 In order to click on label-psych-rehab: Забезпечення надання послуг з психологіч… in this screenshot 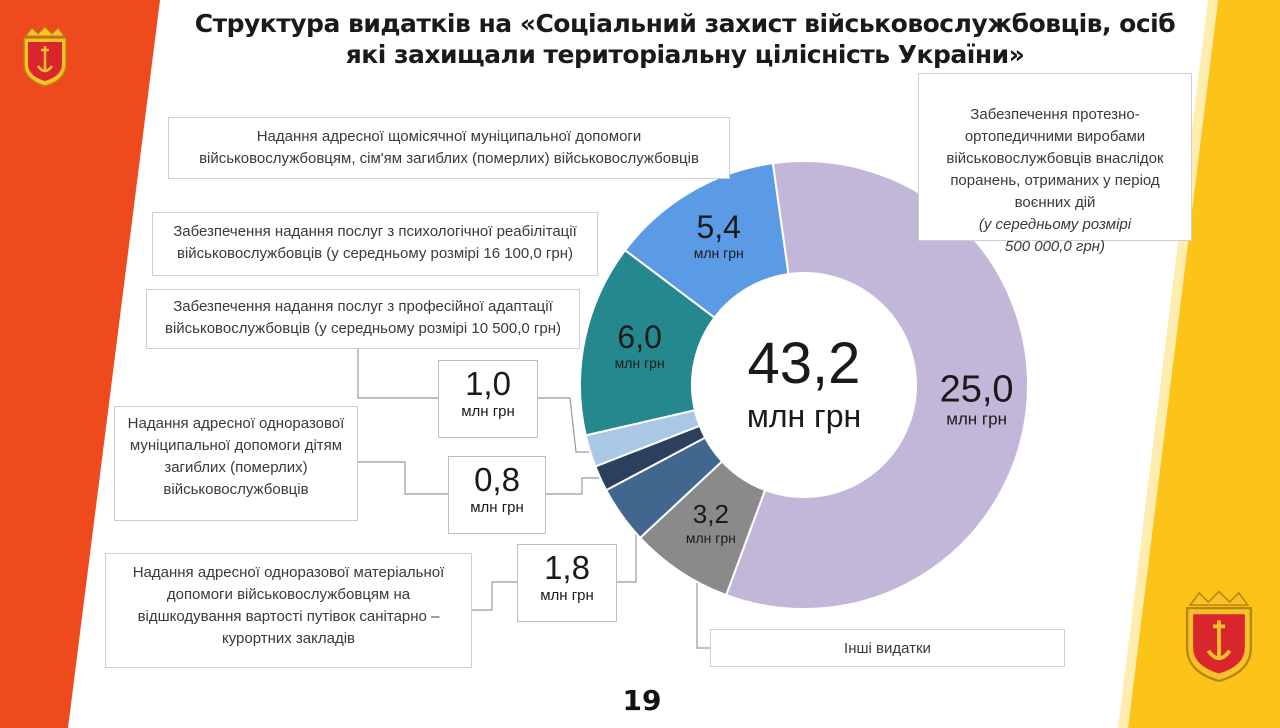, I will do `click(375, 244)`.